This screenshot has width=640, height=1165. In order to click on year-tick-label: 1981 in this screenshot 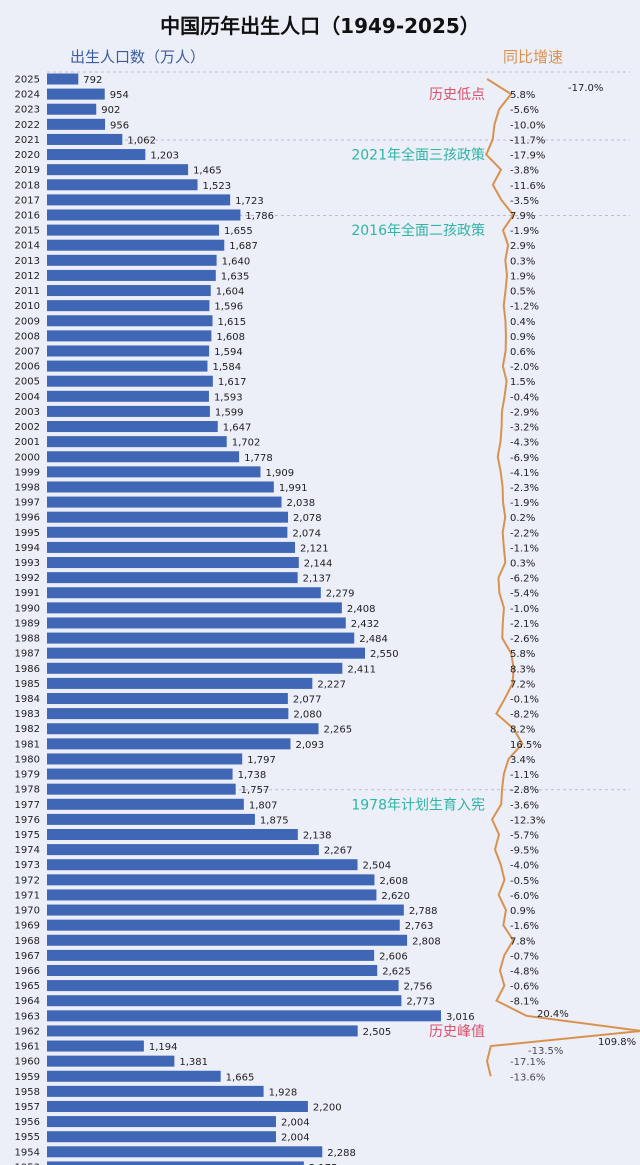, I will do `click(27, 744)`.